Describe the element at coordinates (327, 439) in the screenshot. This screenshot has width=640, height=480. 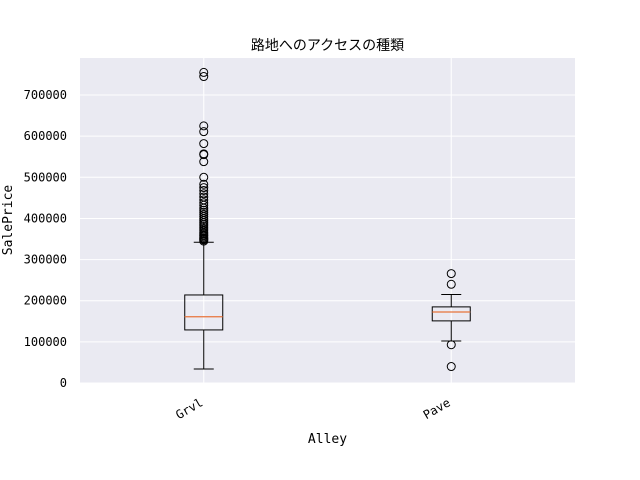
I see `x-axis-label: Alley` at that location.